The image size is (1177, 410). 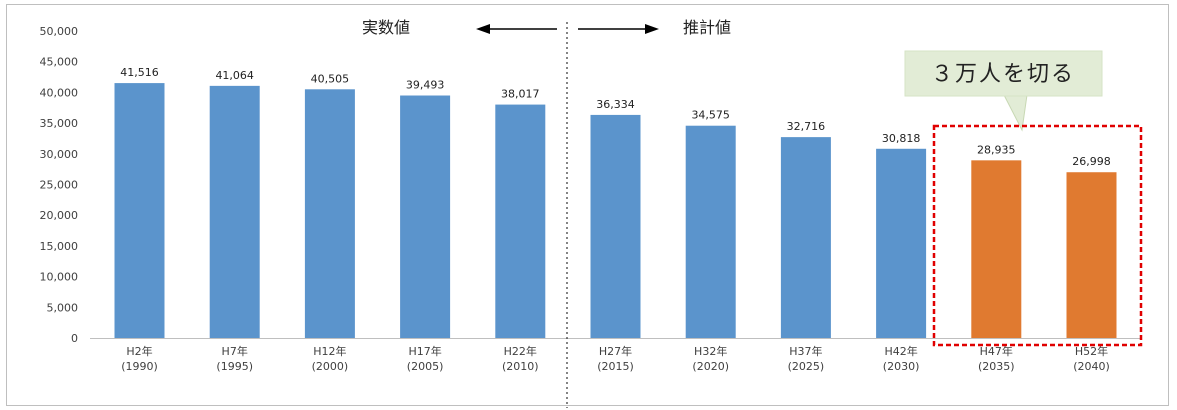 I want to click on x-tick-label: (2005), so click(x=425, y=366).